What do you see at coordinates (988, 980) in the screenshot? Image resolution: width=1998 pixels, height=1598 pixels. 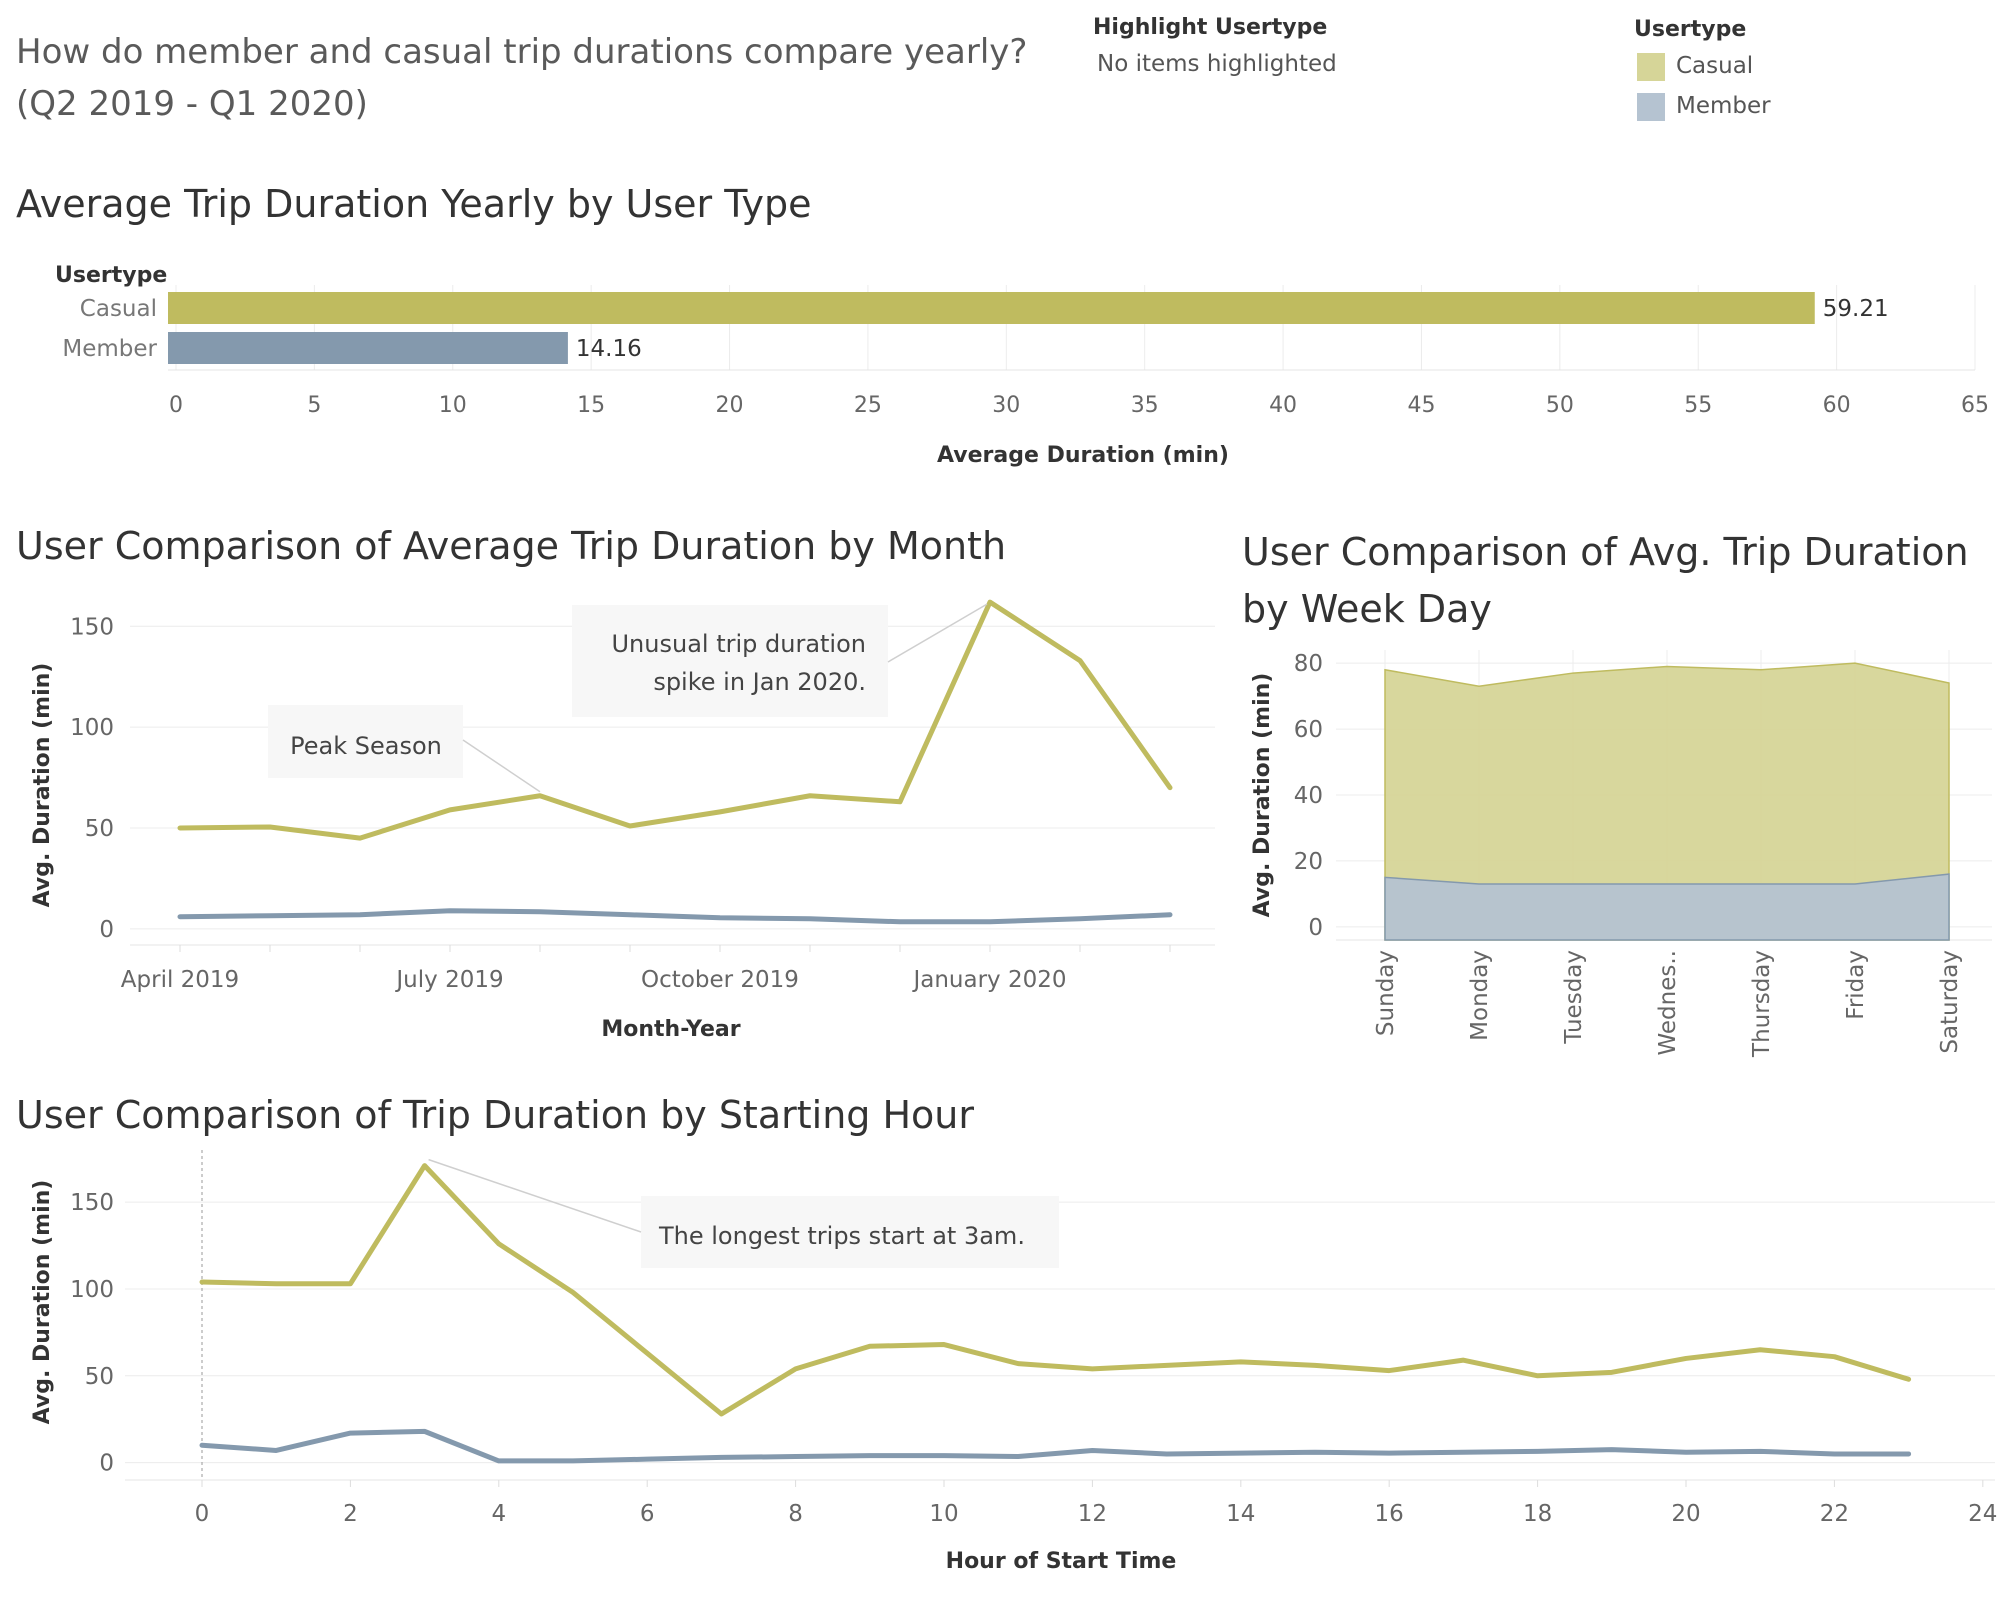 I see `month-x-tick-label: January 2020` at bounding box center [988, 980].